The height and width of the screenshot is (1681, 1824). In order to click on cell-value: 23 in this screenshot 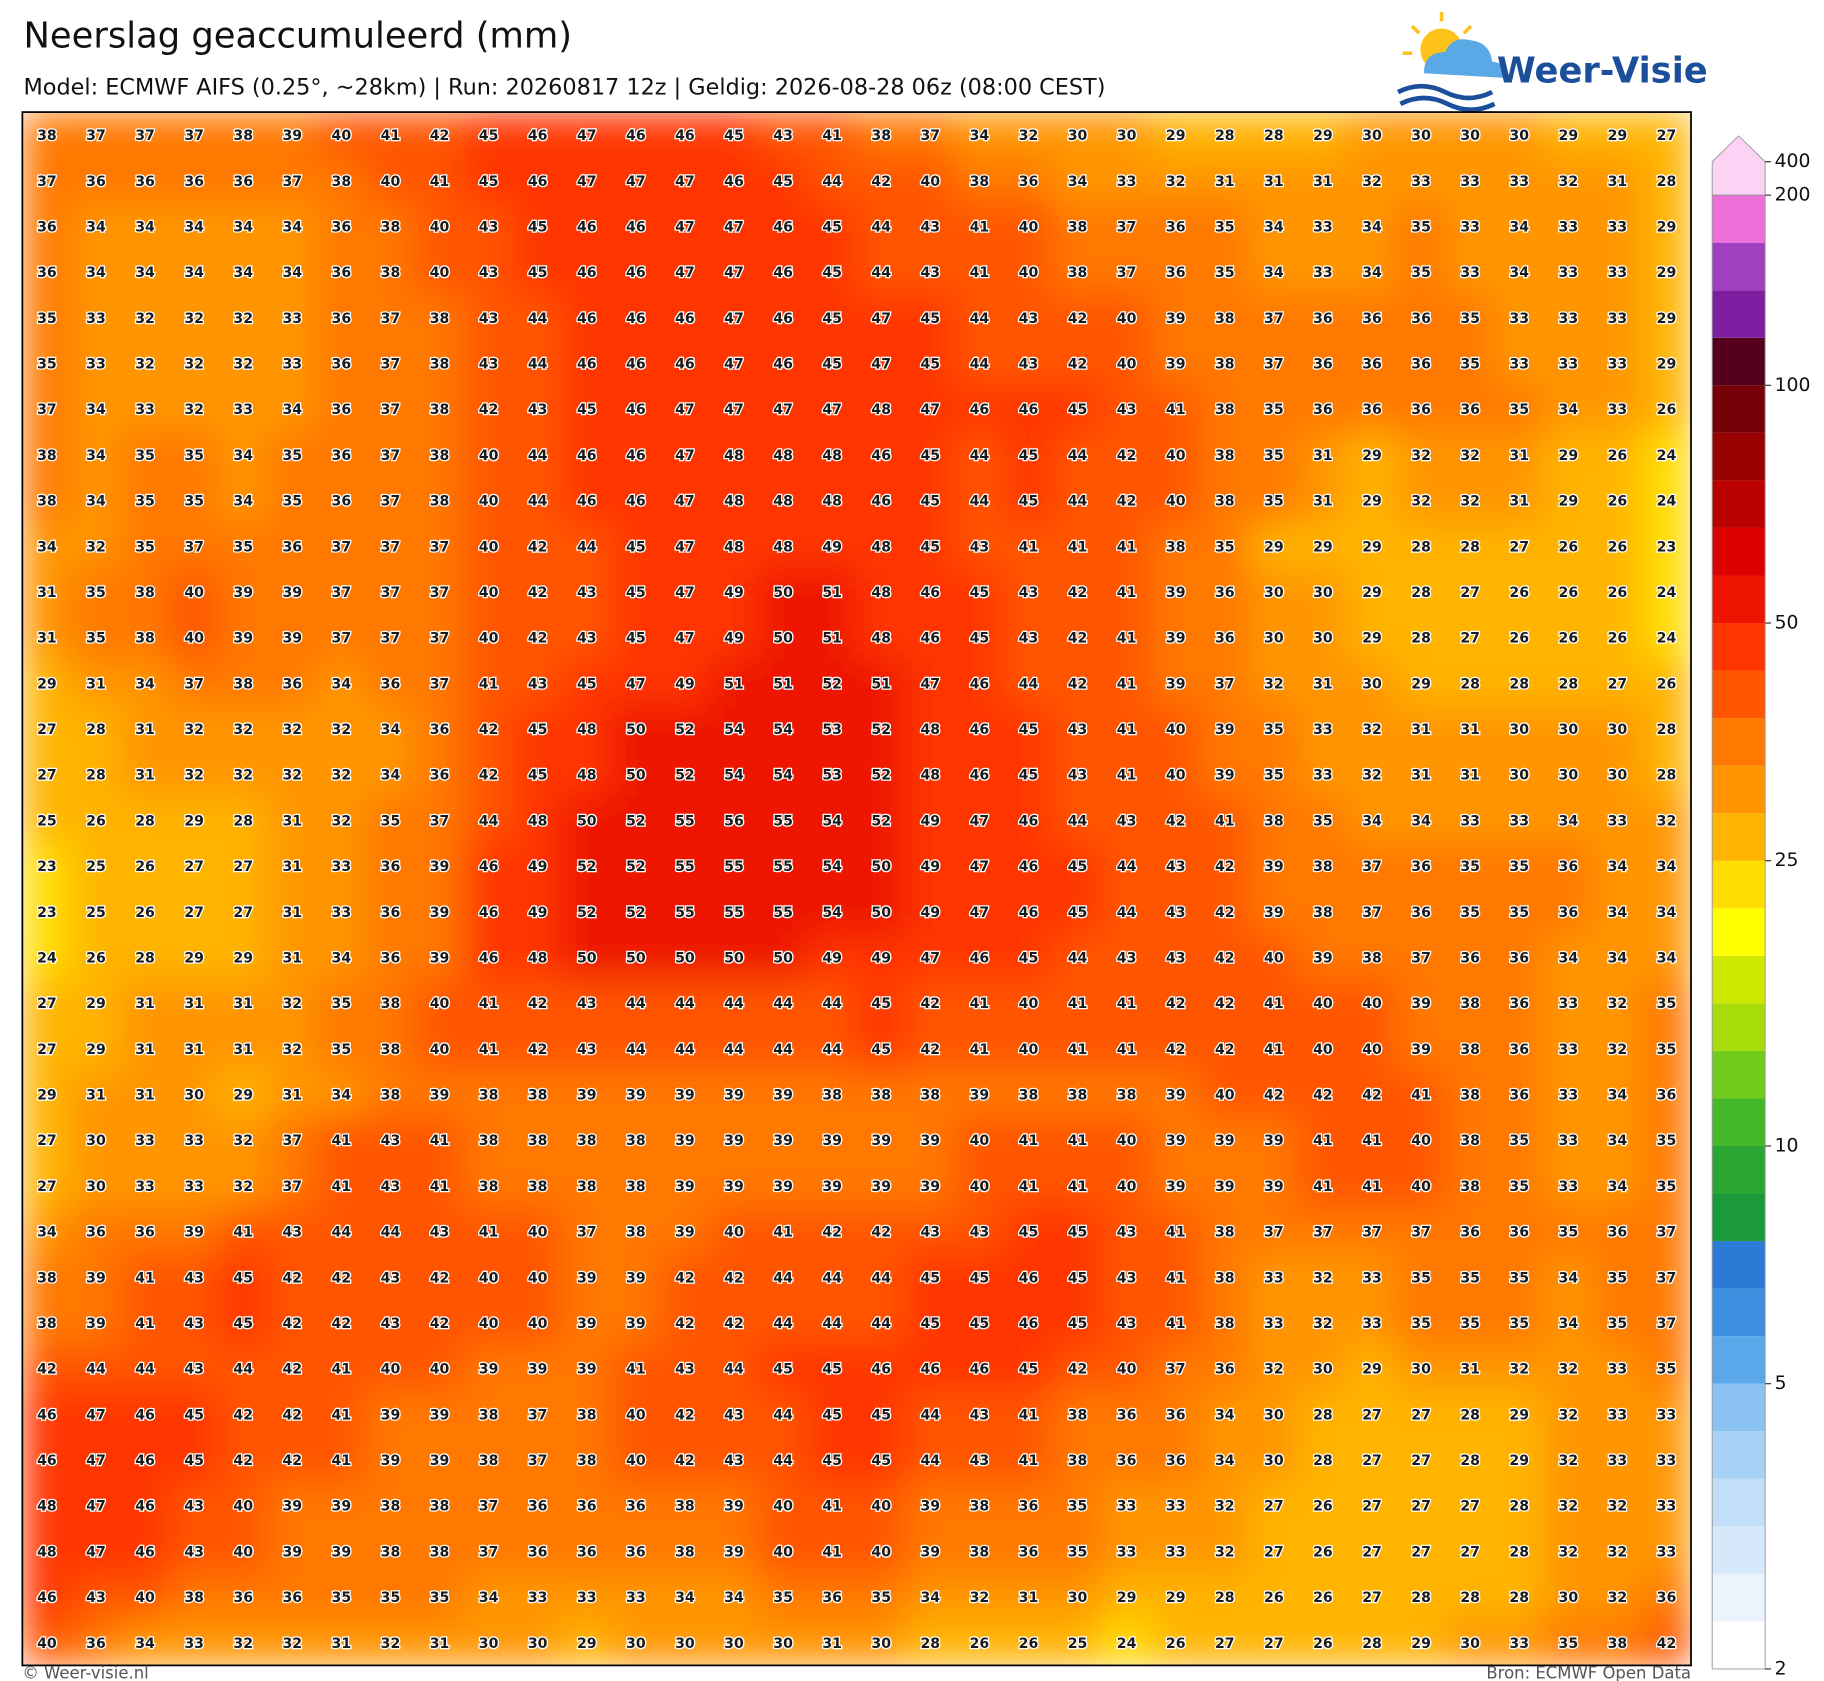, I will do `click(47, 913)`.